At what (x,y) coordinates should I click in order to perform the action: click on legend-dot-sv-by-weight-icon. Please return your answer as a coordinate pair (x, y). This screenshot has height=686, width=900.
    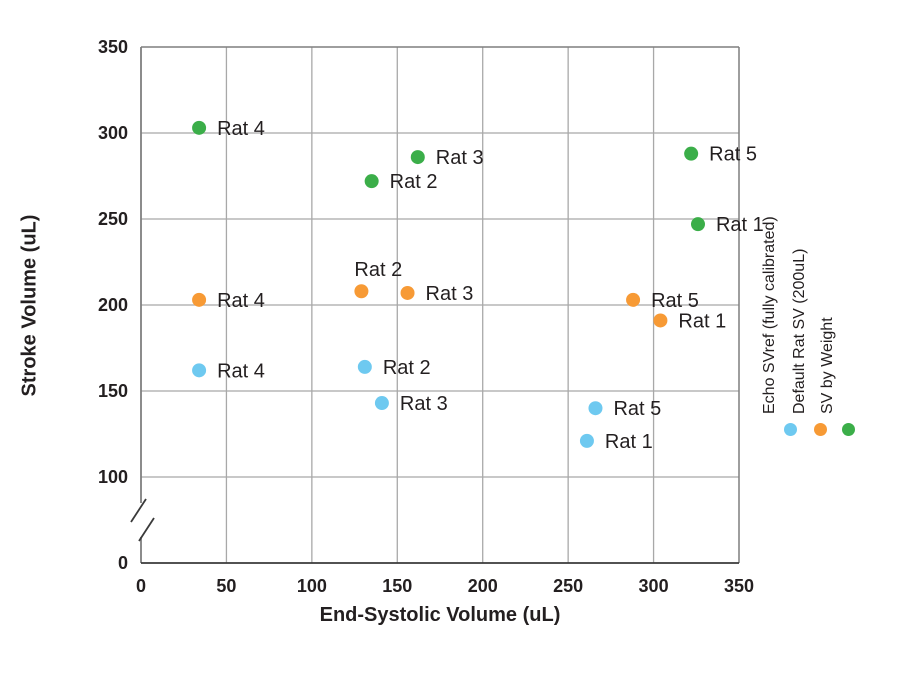
    Looking at the image, I should click on (848, 429).